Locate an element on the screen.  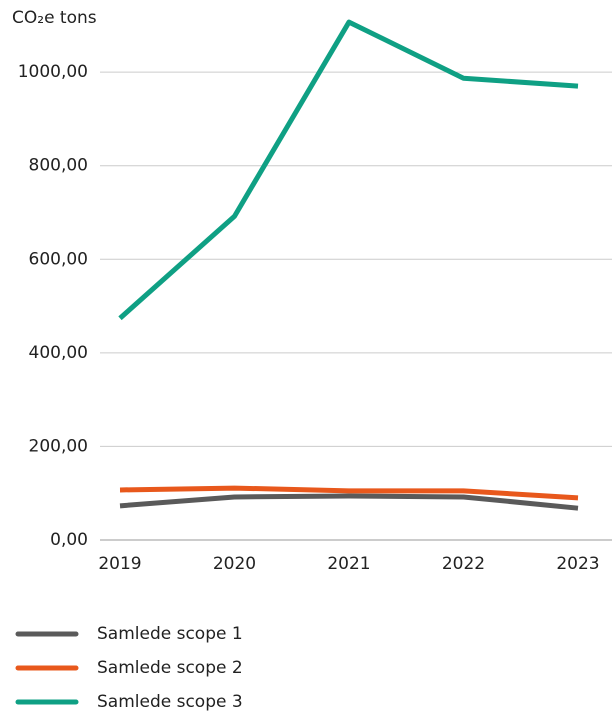
x-tick-label: 2022 is located at coordinates (463, 564).